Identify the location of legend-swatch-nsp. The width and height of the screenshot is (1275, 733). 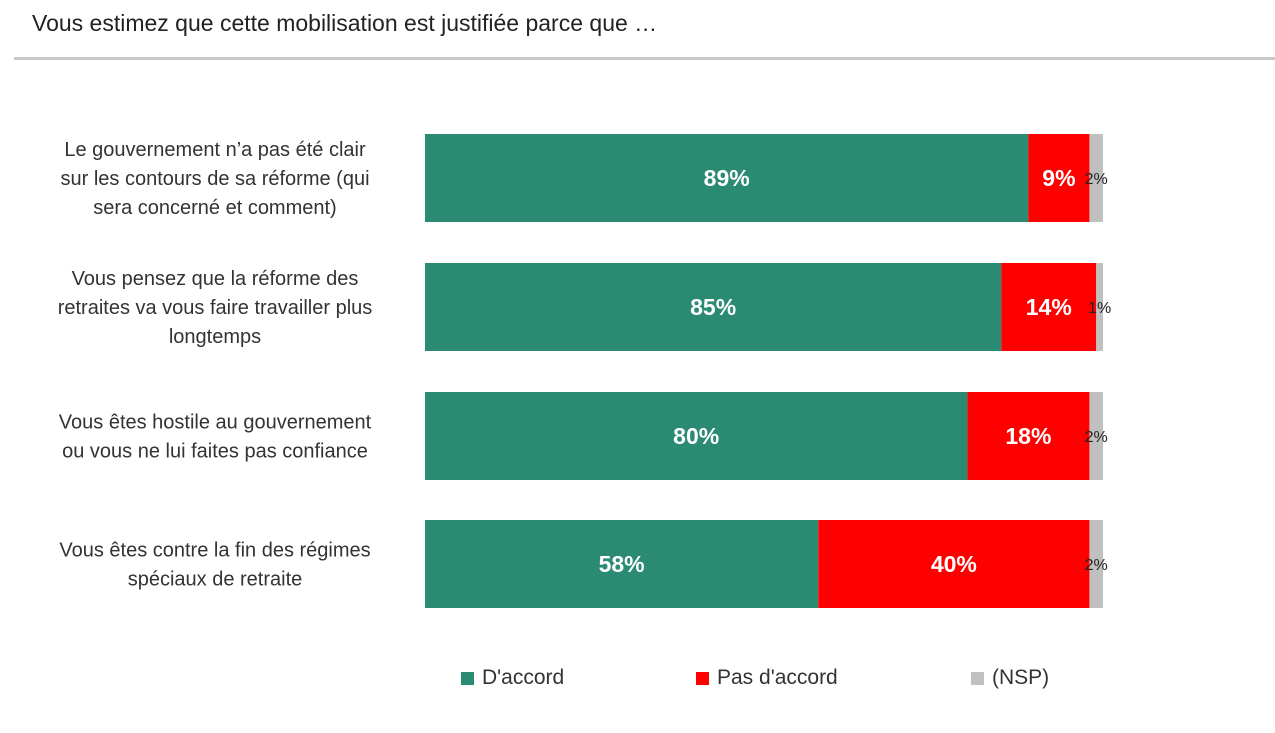
(977, 678).